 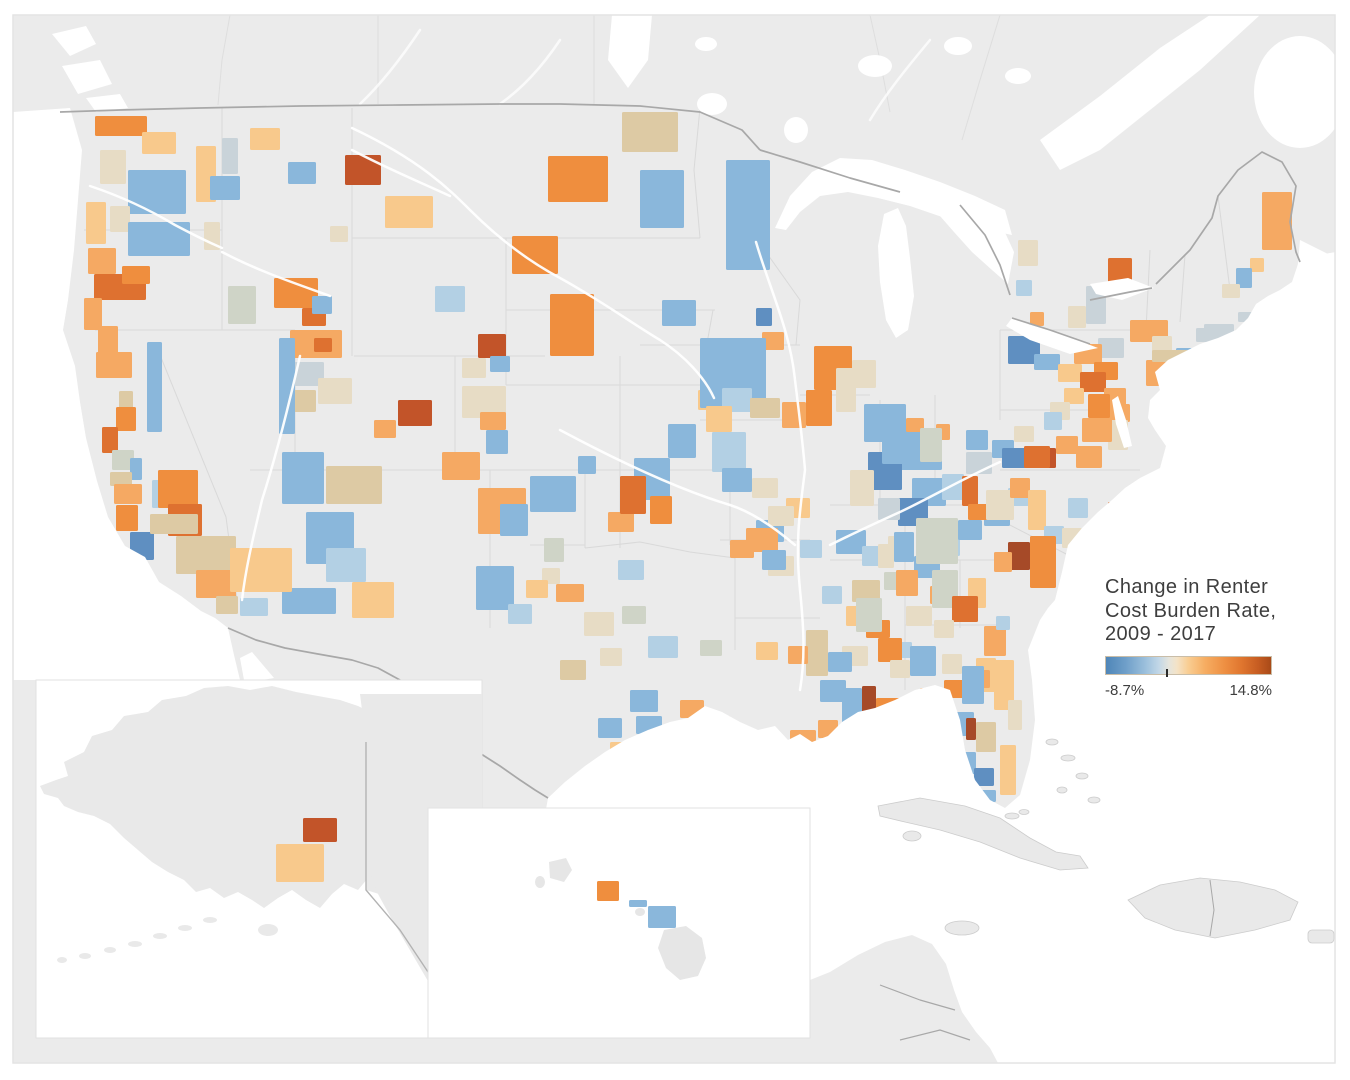 What do you see at coordinates (306, 850) in the screenshot?
I see `alaska-regions` at bounding box center [306, 850].